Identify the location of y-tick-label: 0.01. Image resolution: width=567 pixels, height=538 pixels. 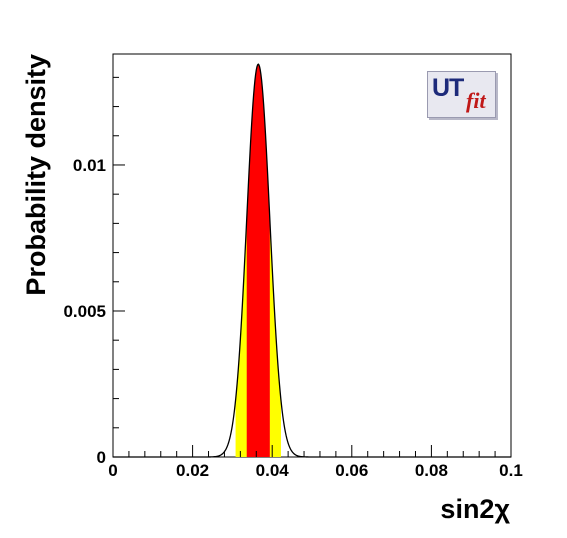
(89, 165).